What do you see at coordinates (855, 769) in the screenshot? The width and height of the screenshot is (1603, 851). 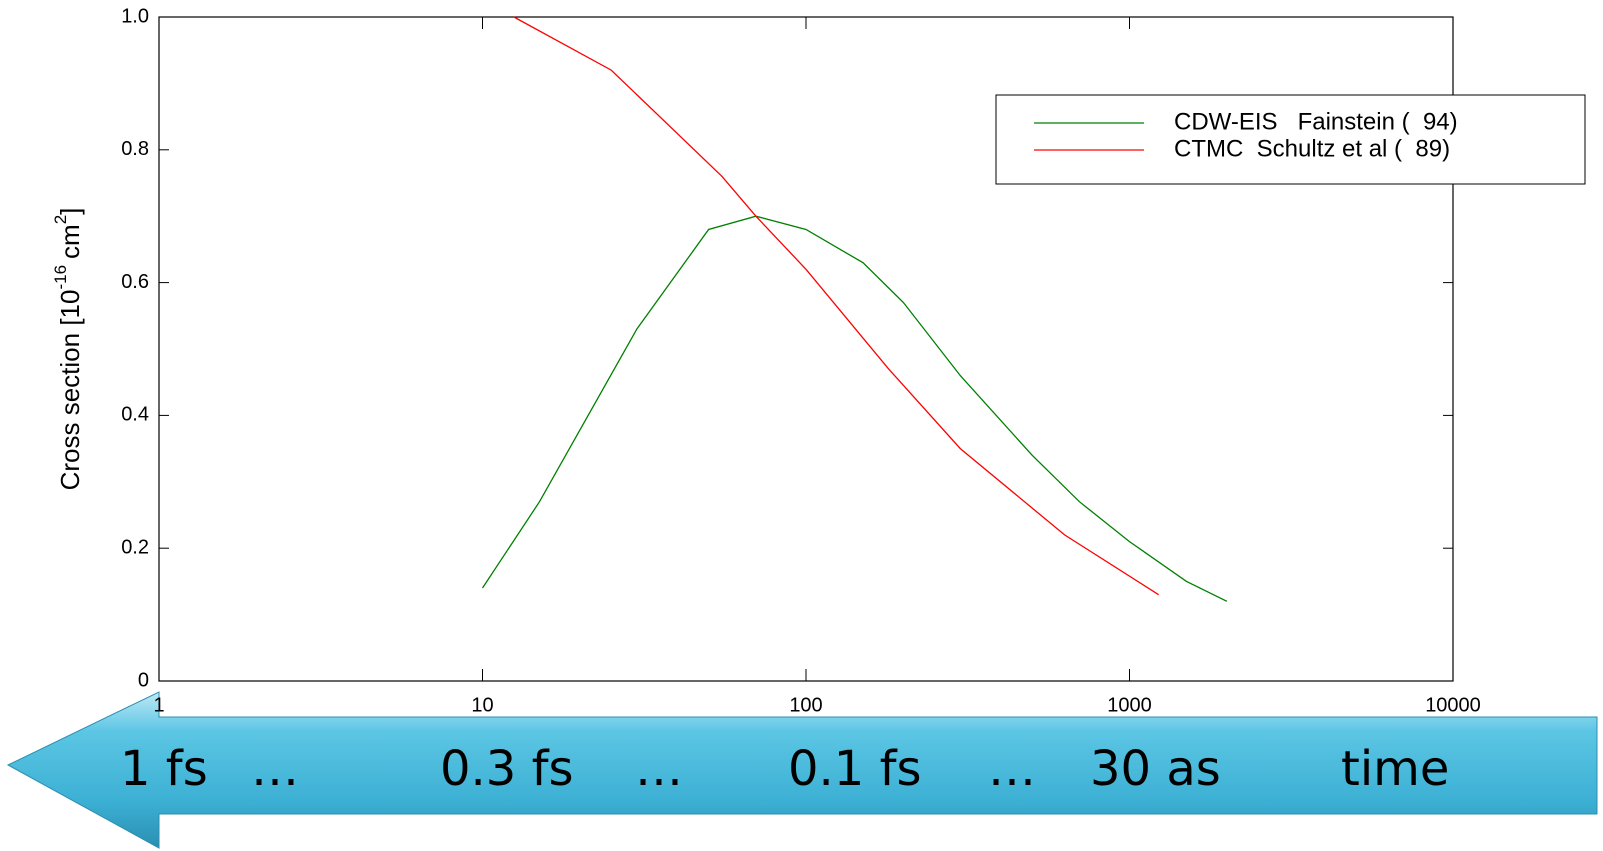 I see `arrow-label: 0.1 fs` at bounding box center [855, 769].